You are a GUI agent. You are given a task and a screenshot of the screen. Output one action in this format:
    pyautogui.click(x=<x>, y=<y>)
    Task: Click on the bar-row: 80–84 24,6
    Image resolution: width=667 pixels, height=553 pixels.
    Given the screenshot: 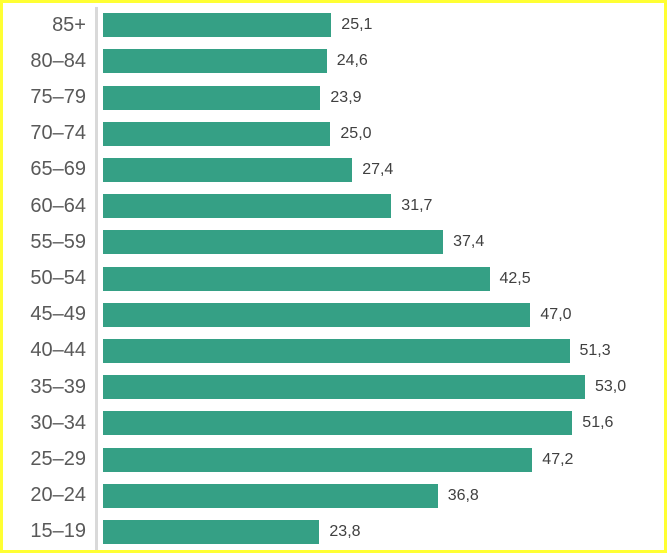 What is the action you would take?
    pyautogui.click(x=333, y=61)
    